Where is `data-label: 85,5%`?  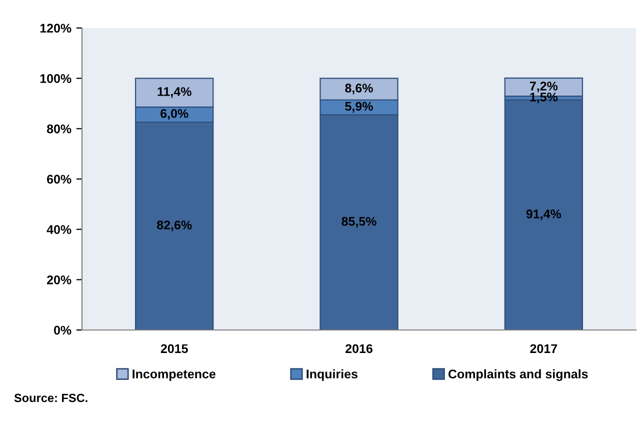
data-label: 85,5% is located at coordinates (359, 222).